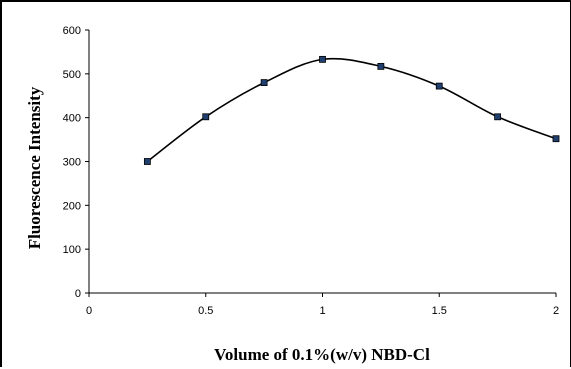 The image size is (571, 369). What do you see at coordinates (72, 163) in the screenshot?
I see `y-tick-label: 300` at bounding box center [72, 163].